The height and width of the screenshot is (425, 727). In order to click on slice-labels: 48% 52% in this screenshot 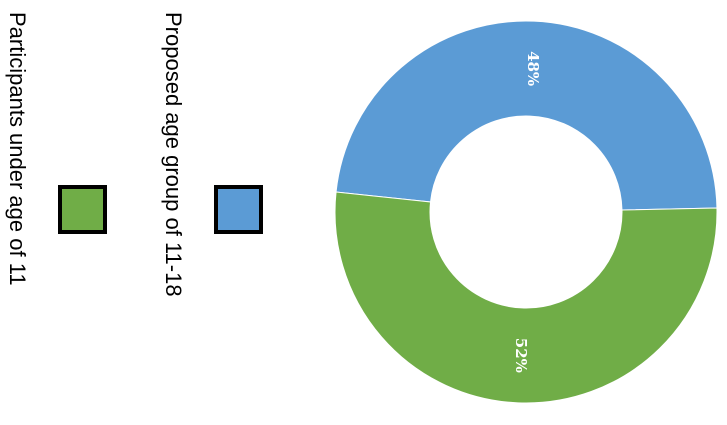, I will do `click(527, 212)`.